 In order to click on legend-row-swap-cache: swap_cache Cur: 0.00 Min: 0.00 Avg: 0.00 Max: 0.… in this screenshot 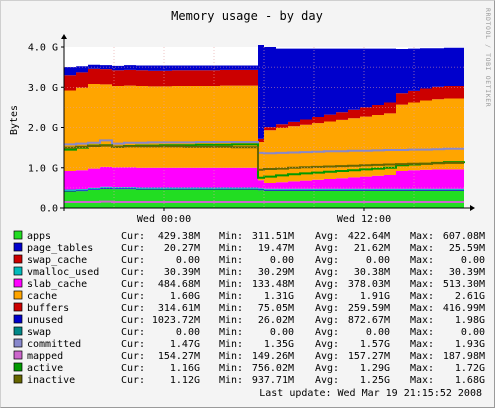, I will do `click(249, 260)`.